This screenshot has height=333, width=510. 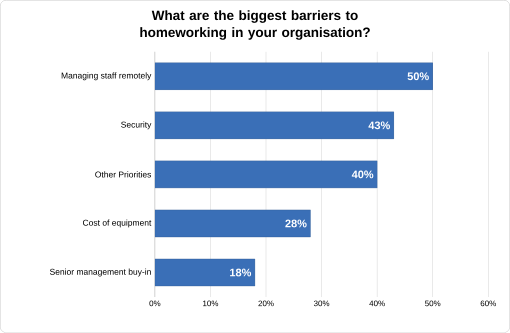 What do you see at coordinates (107, 76) in the screenshot?
I see `y-tick-label: Managing staff remotely` at bounding box center [107, 76].